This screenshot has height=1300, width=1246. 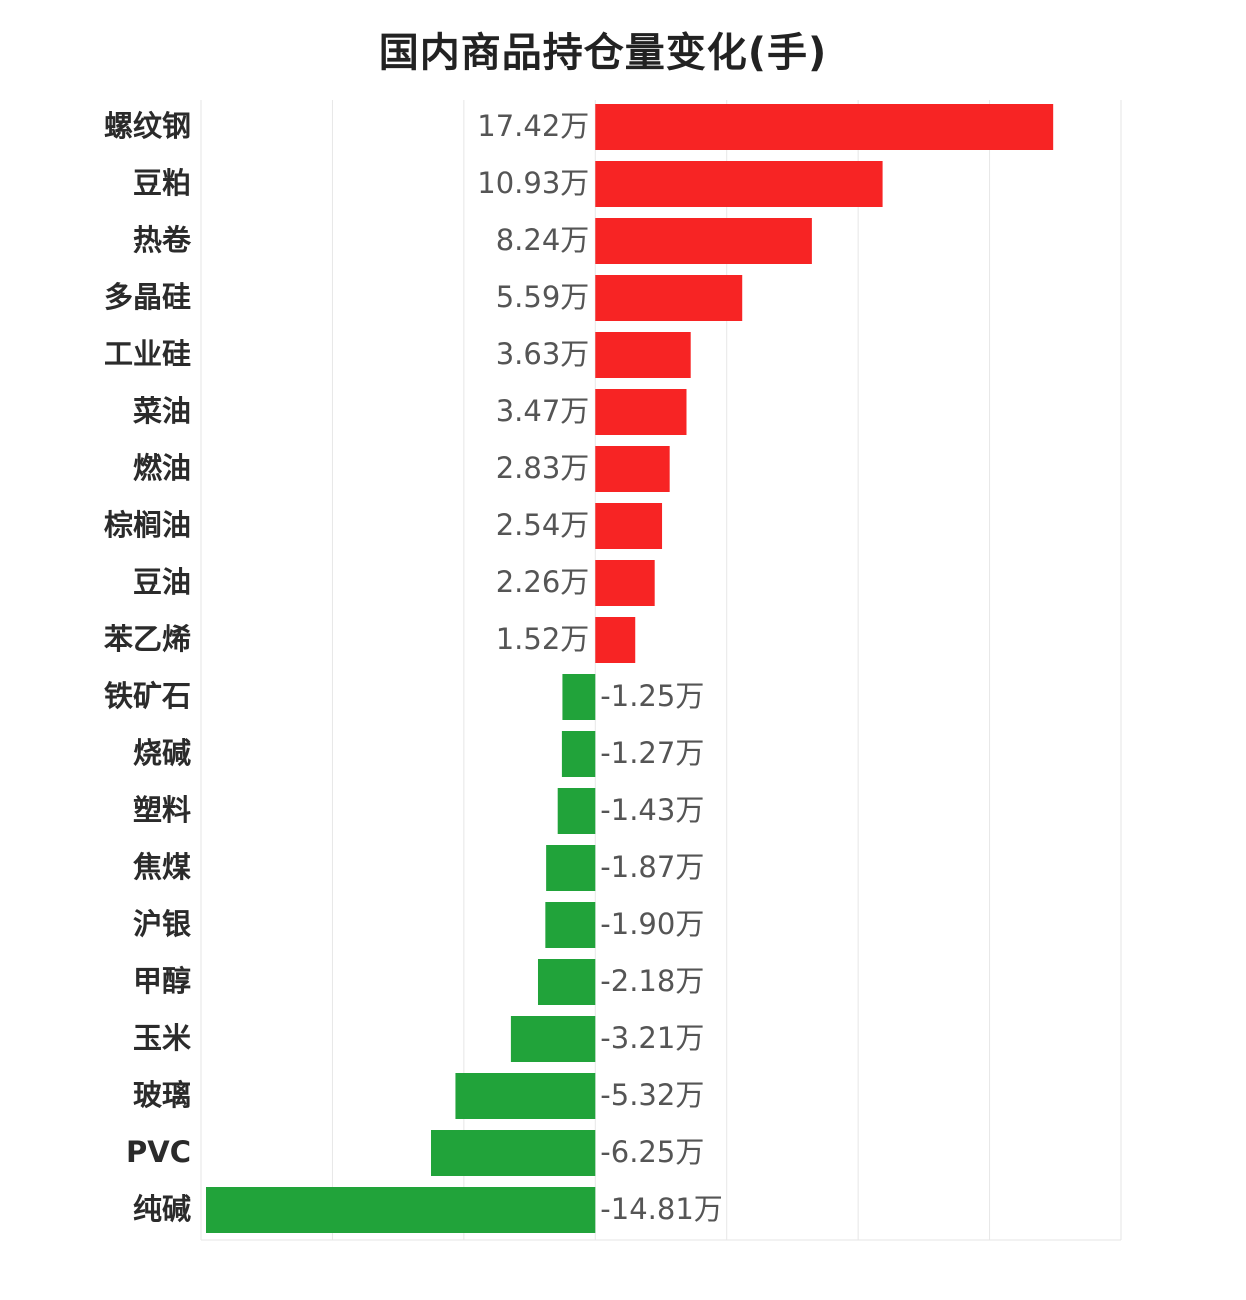 What do you see at coordinates (543, 297) in the screenshot?
I see `data-label: 5.59万` at bounding box center [543, 297].